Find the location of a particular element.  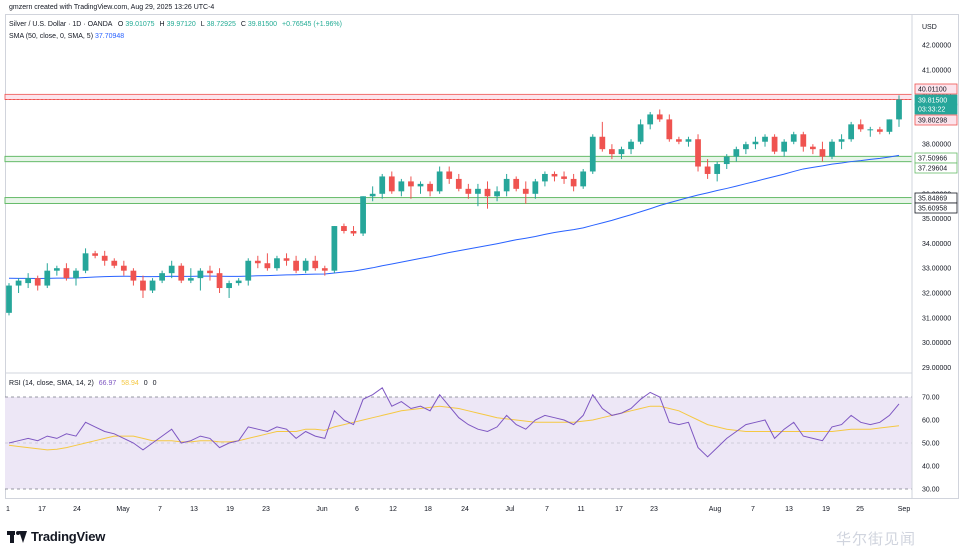

price-tag: 37.29604 is located at coordinates (936, 168).